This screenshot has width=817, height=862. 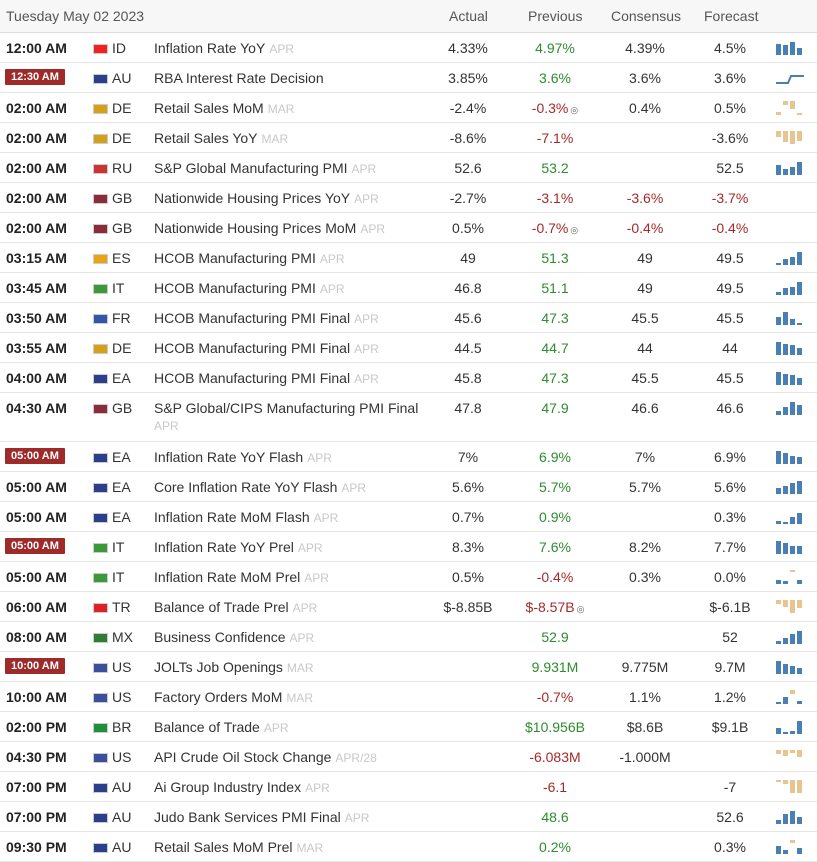 What do you see at coordinates (227, 577) in the screenshot?
I see `event-name: Inflation Rate MoM Prel` at bounding box center [227, 577].